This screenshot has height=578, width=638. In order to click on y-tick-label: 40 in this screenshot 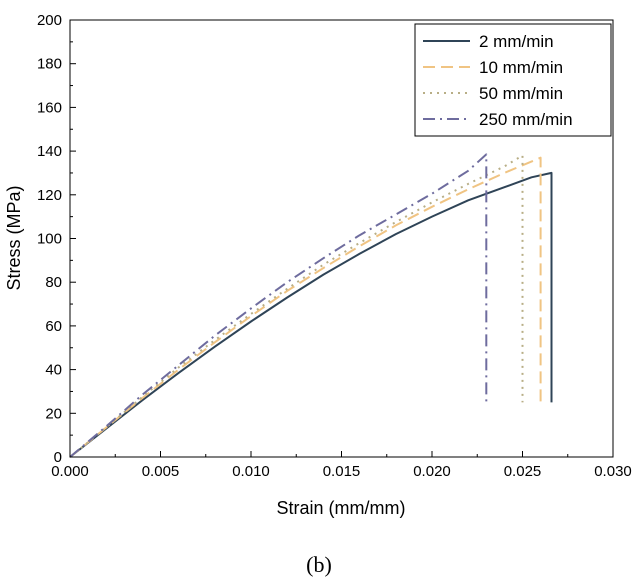, I will do `click(53, 370)`.